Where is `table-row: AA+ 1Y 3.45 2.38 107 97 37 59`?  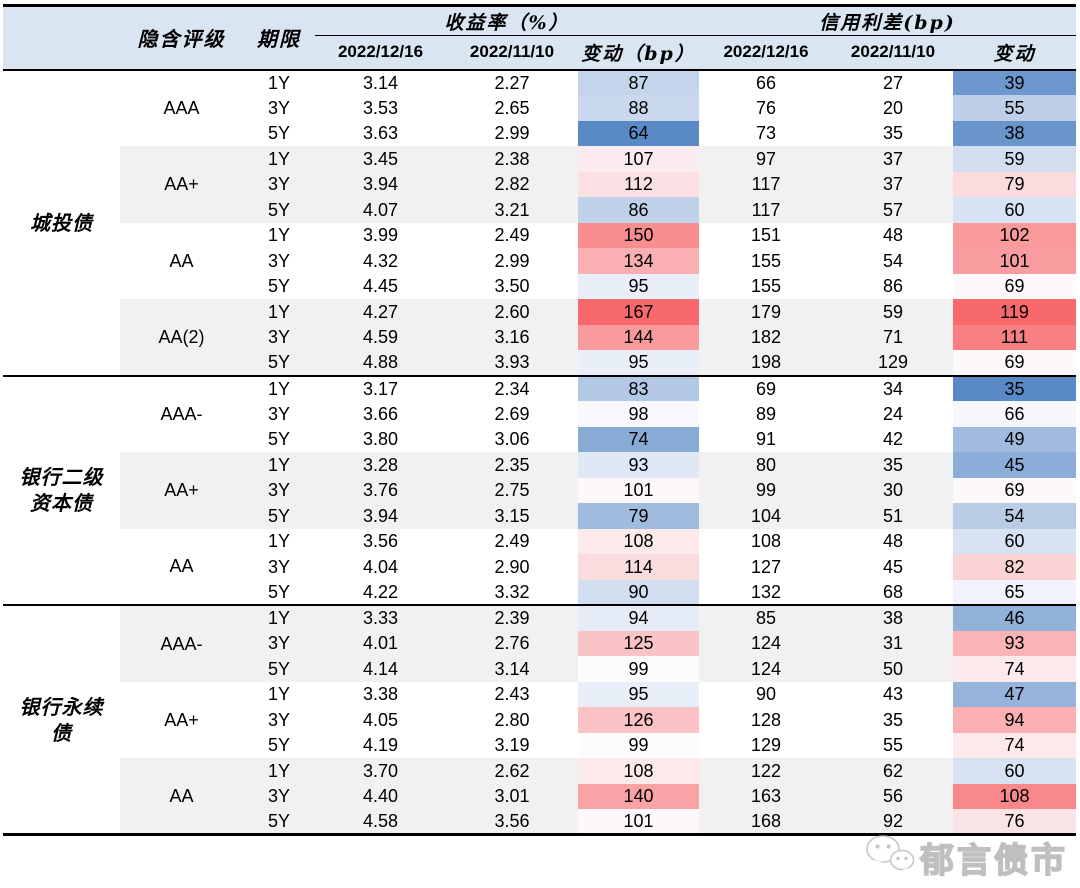 table-row: AA+ 1Y 3.45 2.38 107 97 37 59 is located at coordinates (540, 184).